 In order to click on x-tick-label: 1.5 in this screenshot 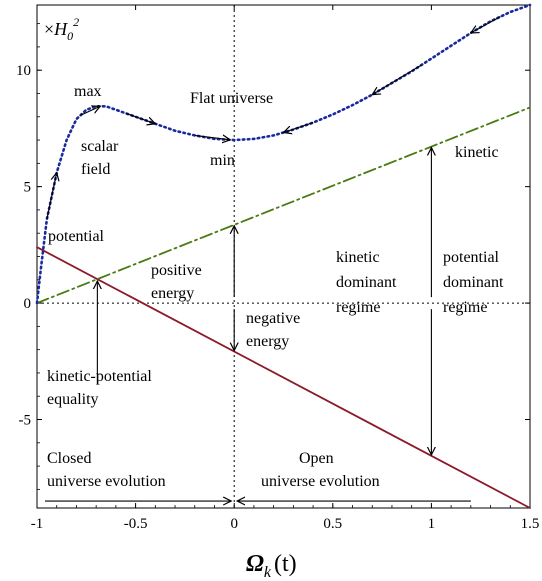, I will do `click(530, 524)`.